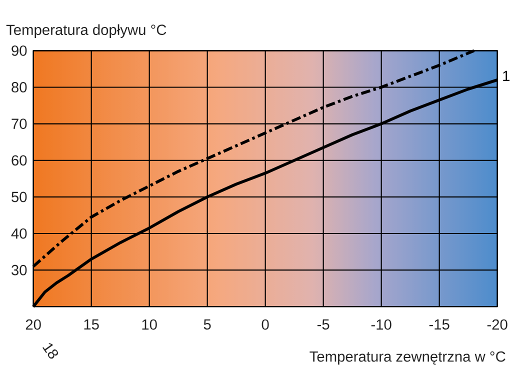 This screenshot has height=384, width=512. What do you see at coordinates (19, 233) in the screenshot?
I see `y-tick-label: 40` at bounding box center [19, 233].